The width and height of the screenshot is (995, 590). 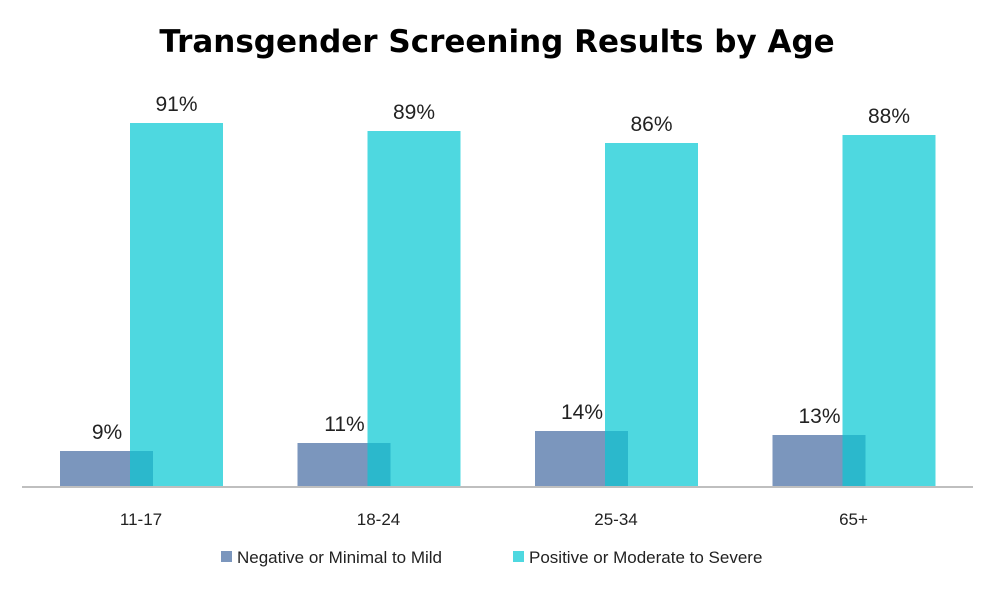 What do you see at coordinates (141, 519) in the screenshot?
I see `x-tick-label-11-17: 11-17` at bounding box center [141, 519].